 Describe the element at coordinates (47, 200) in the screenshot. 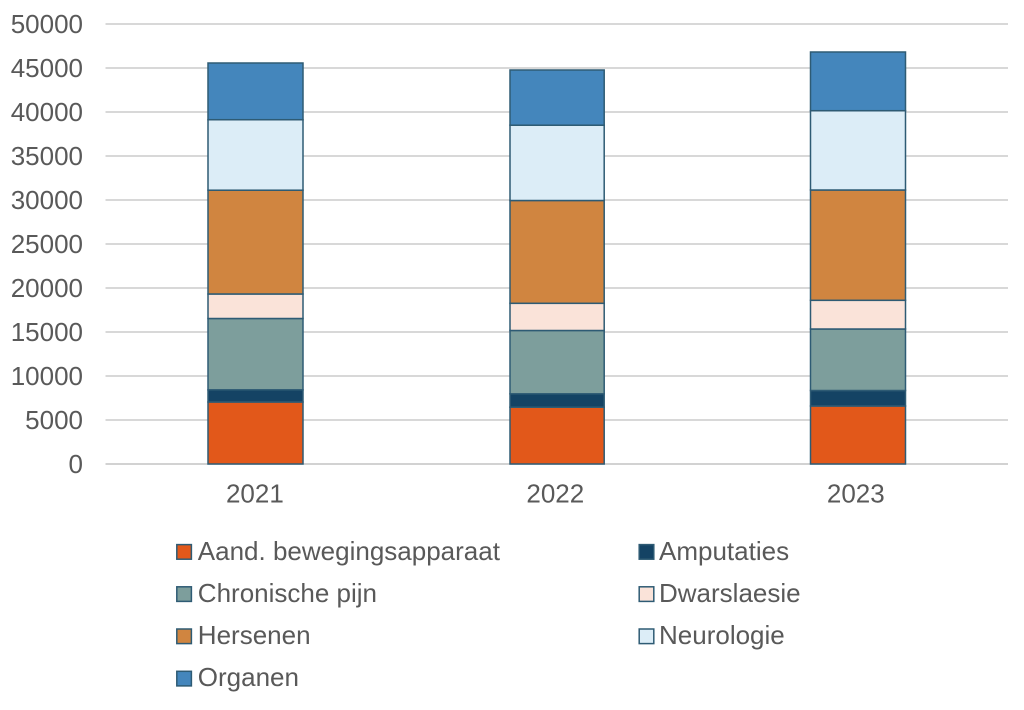

I see `svg-text: 30000` at that location.